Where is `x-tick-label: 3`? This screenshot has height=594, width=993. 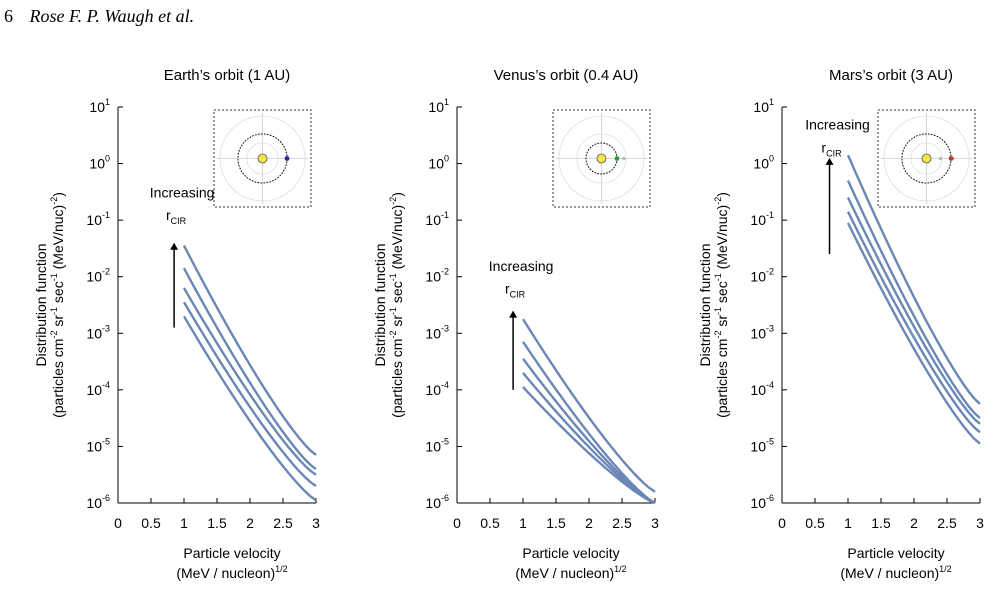
x-tick-label: 3 is located at coordinates (316, 523).